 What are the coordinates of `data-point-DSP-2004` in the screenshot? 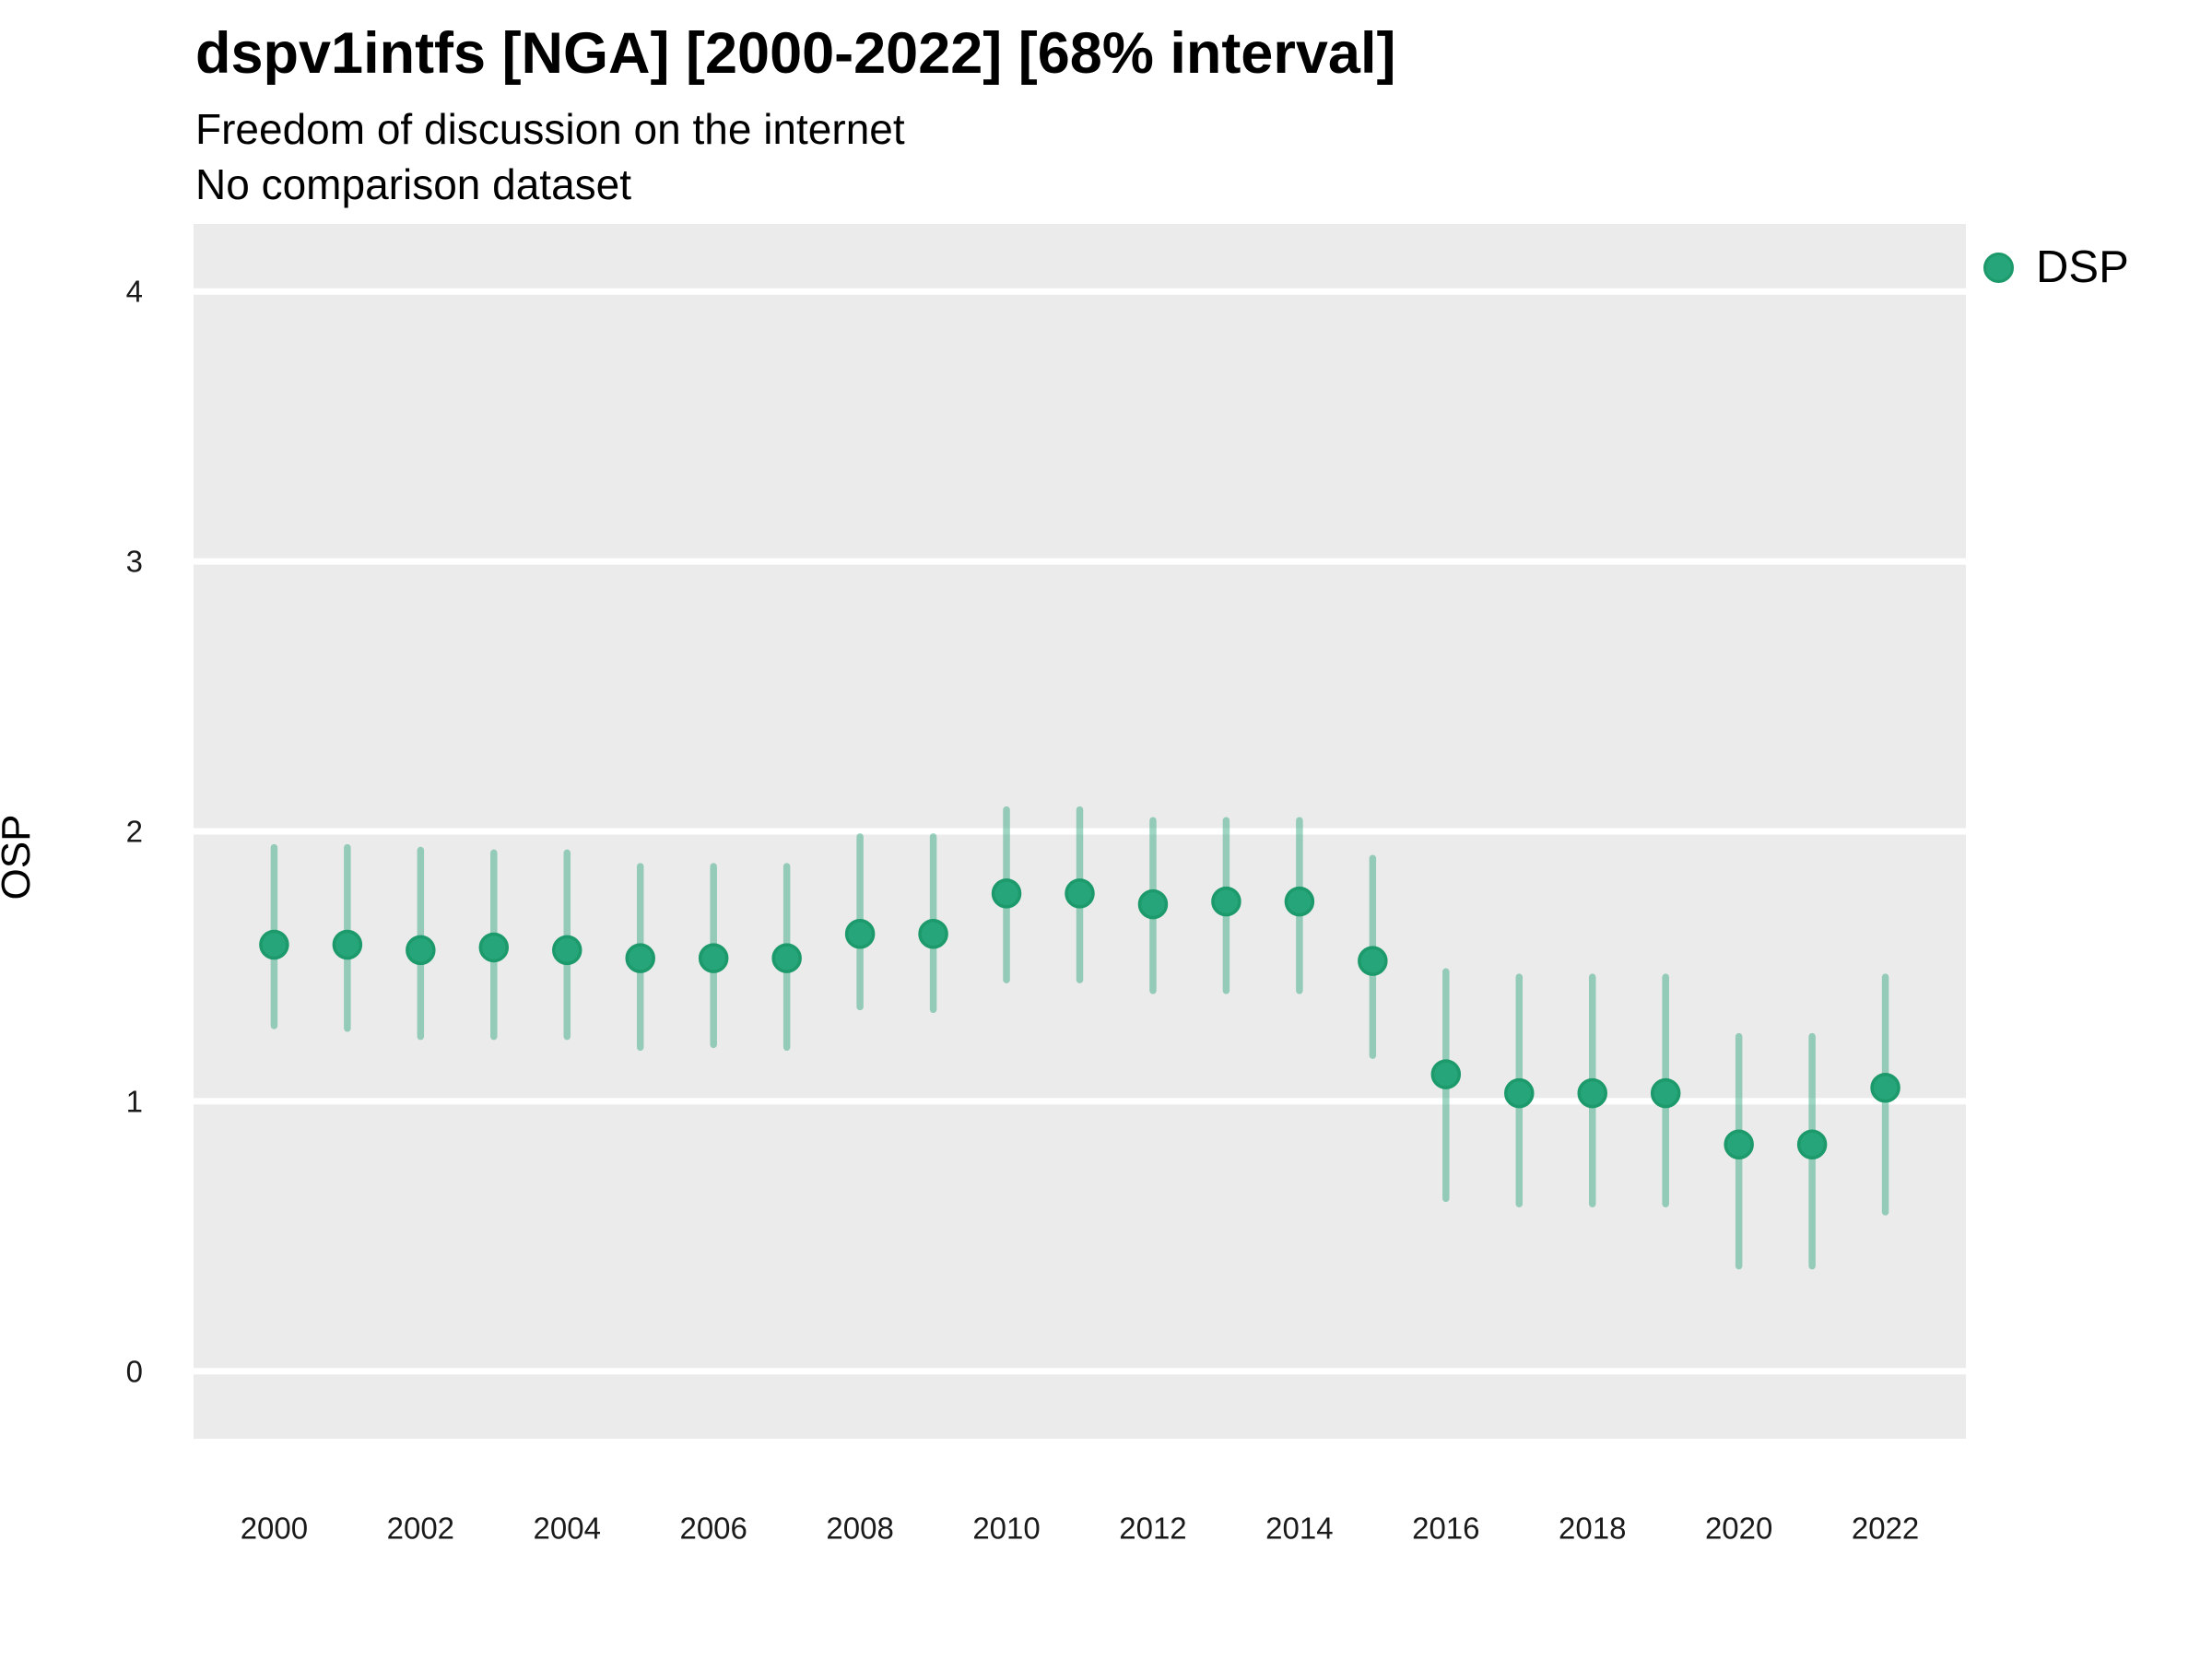 It's located at (567, 950).